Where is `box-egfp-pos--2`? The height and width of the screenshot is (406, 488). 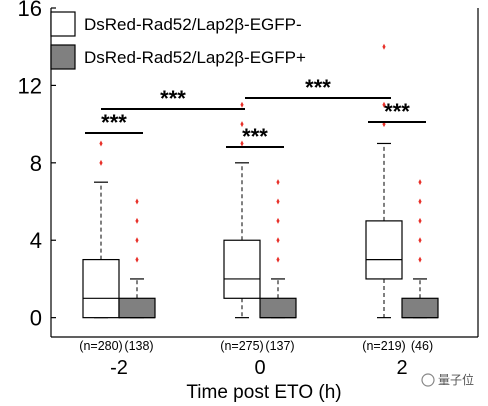 box-egfp-pos--2 is located at coordinates (137, 308).